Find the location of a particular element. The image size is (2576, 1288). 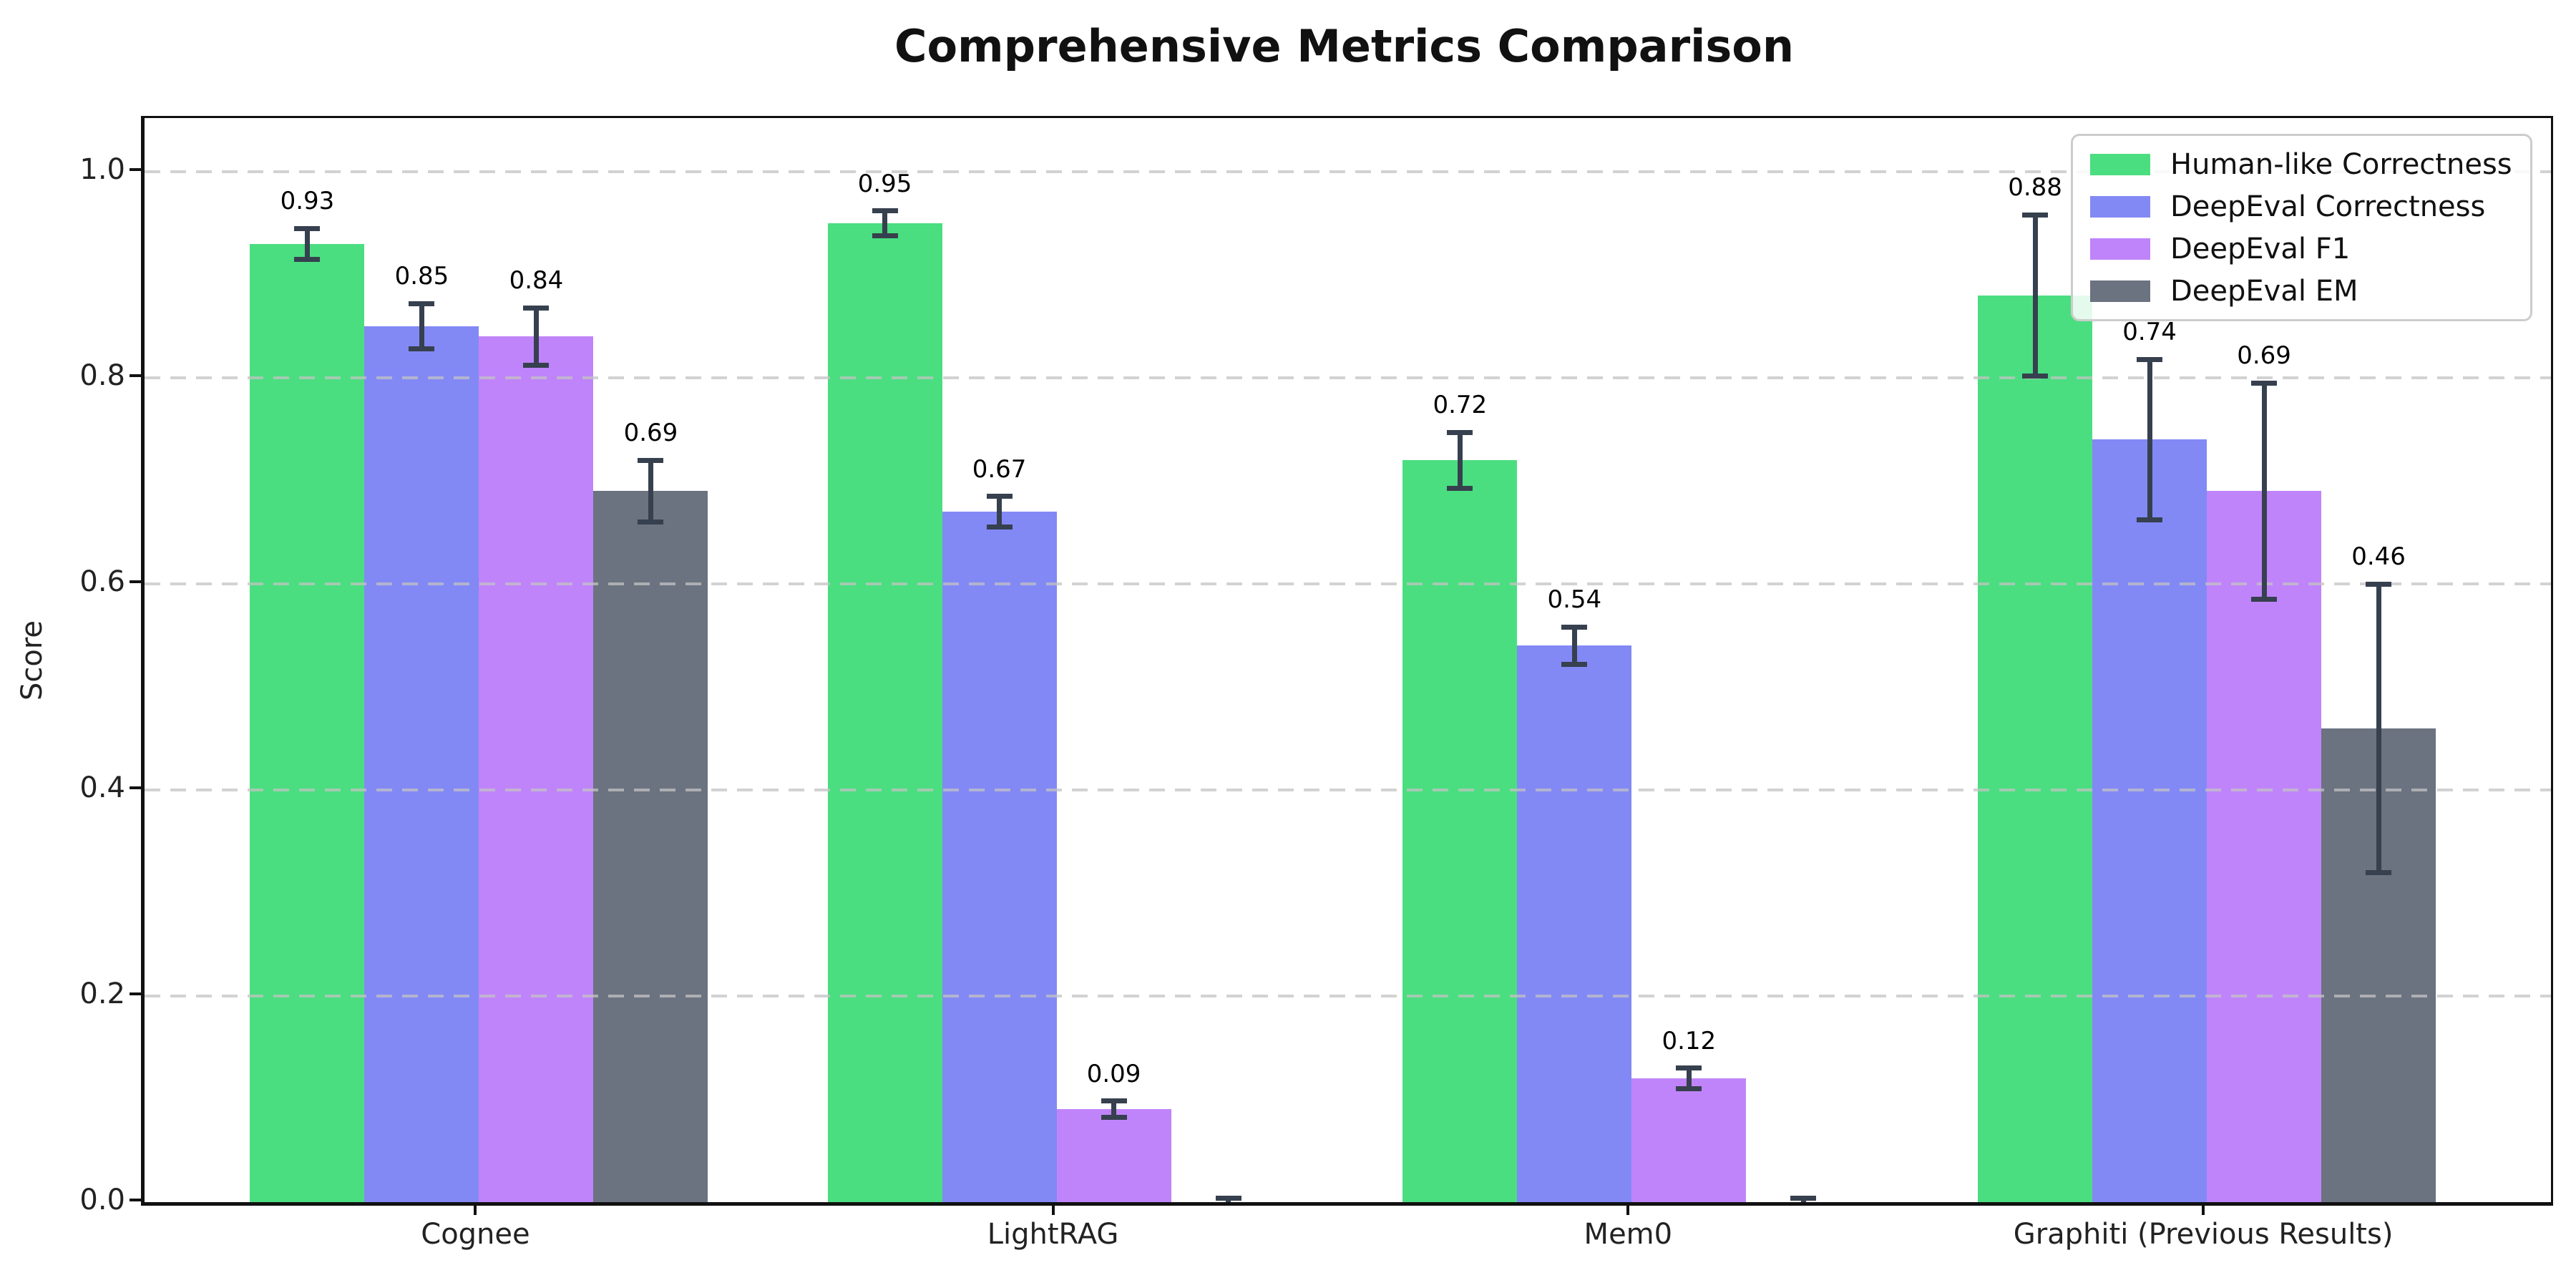

y-tick-label: 0.8 is located at coordinates (102, 375).